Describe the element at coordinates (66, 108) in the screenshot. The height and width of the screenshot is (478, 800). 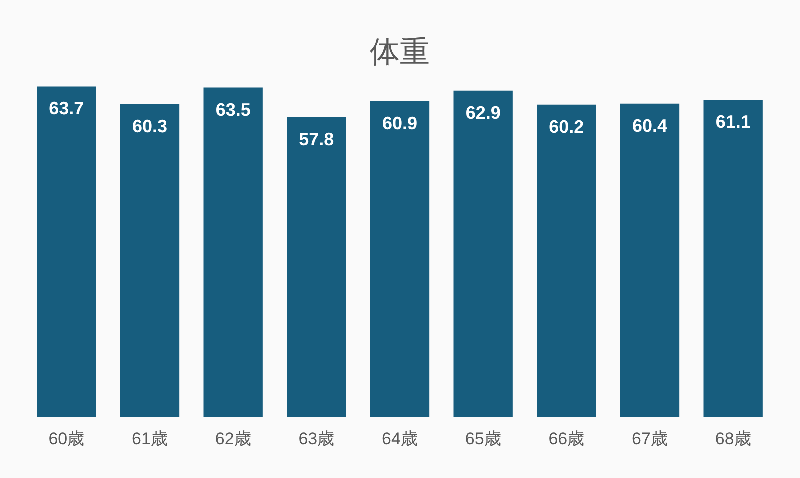
I see `data-label: 63.7` at that location.